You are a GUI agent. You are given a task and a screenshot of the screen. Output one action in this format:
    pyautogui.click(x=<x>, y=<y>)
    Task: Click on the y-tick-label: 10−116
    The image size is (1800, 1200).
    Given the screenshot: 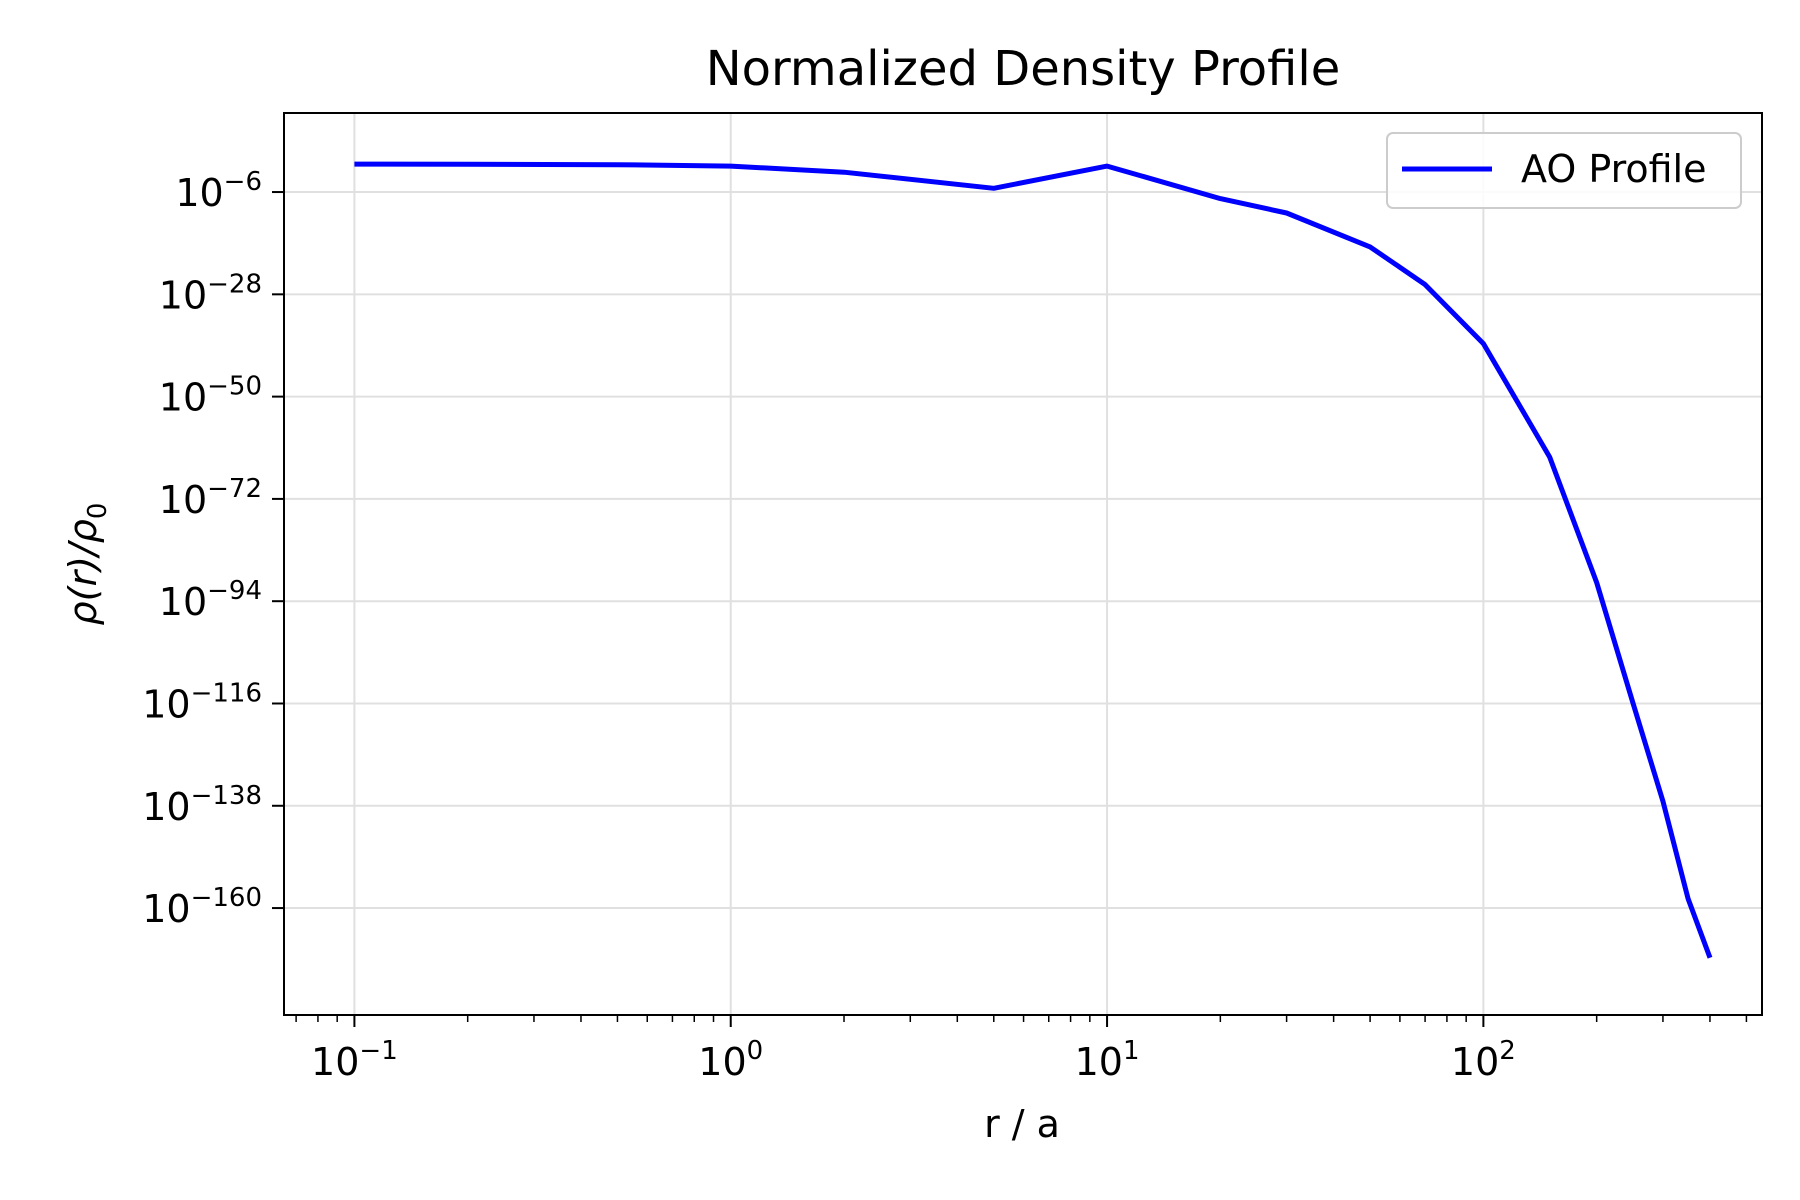 What is the action you would take?
    pyautogui.click(x=202, y=702)
    